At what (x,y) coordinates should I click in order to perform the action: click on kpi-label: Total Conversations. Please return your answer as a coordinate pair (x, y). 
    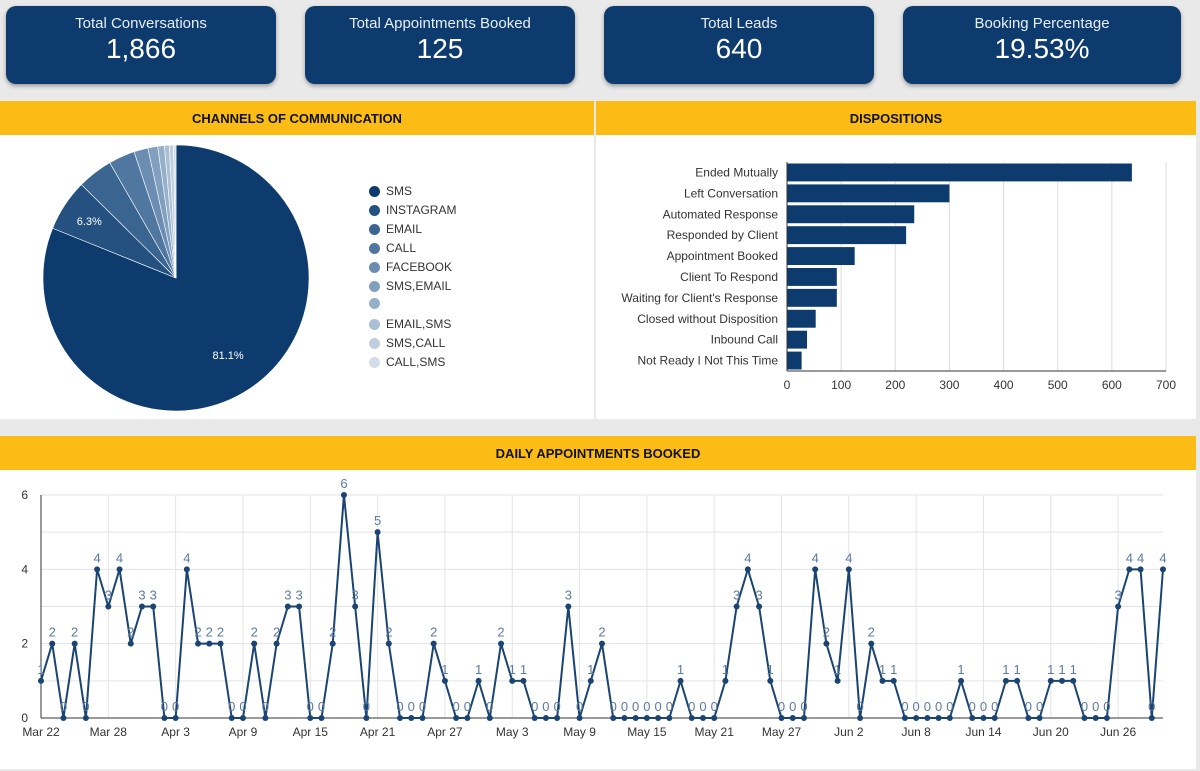
    Looking at the image, I should click on (141, 23).